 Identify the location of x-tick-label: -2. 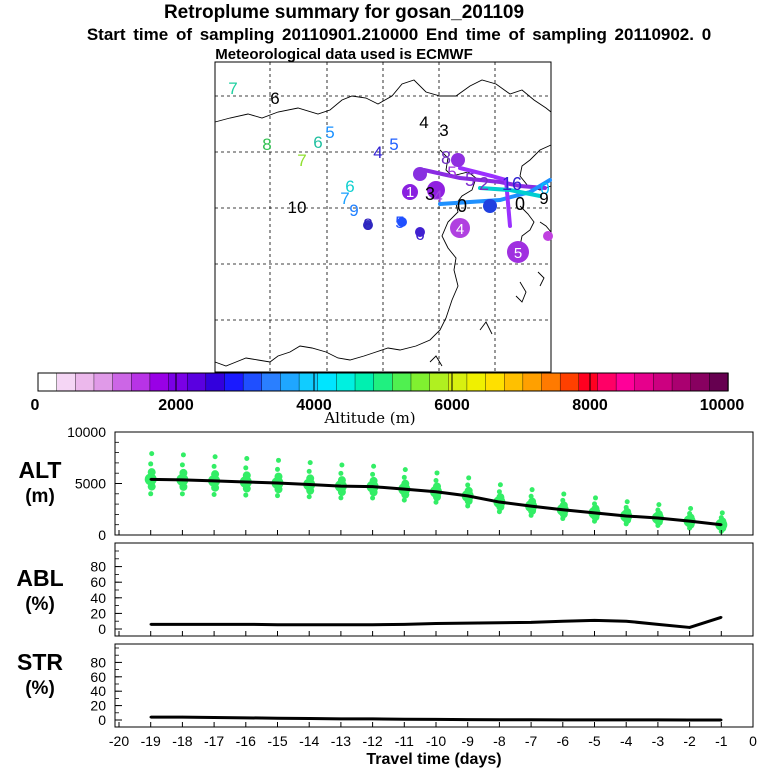
(689, 741).